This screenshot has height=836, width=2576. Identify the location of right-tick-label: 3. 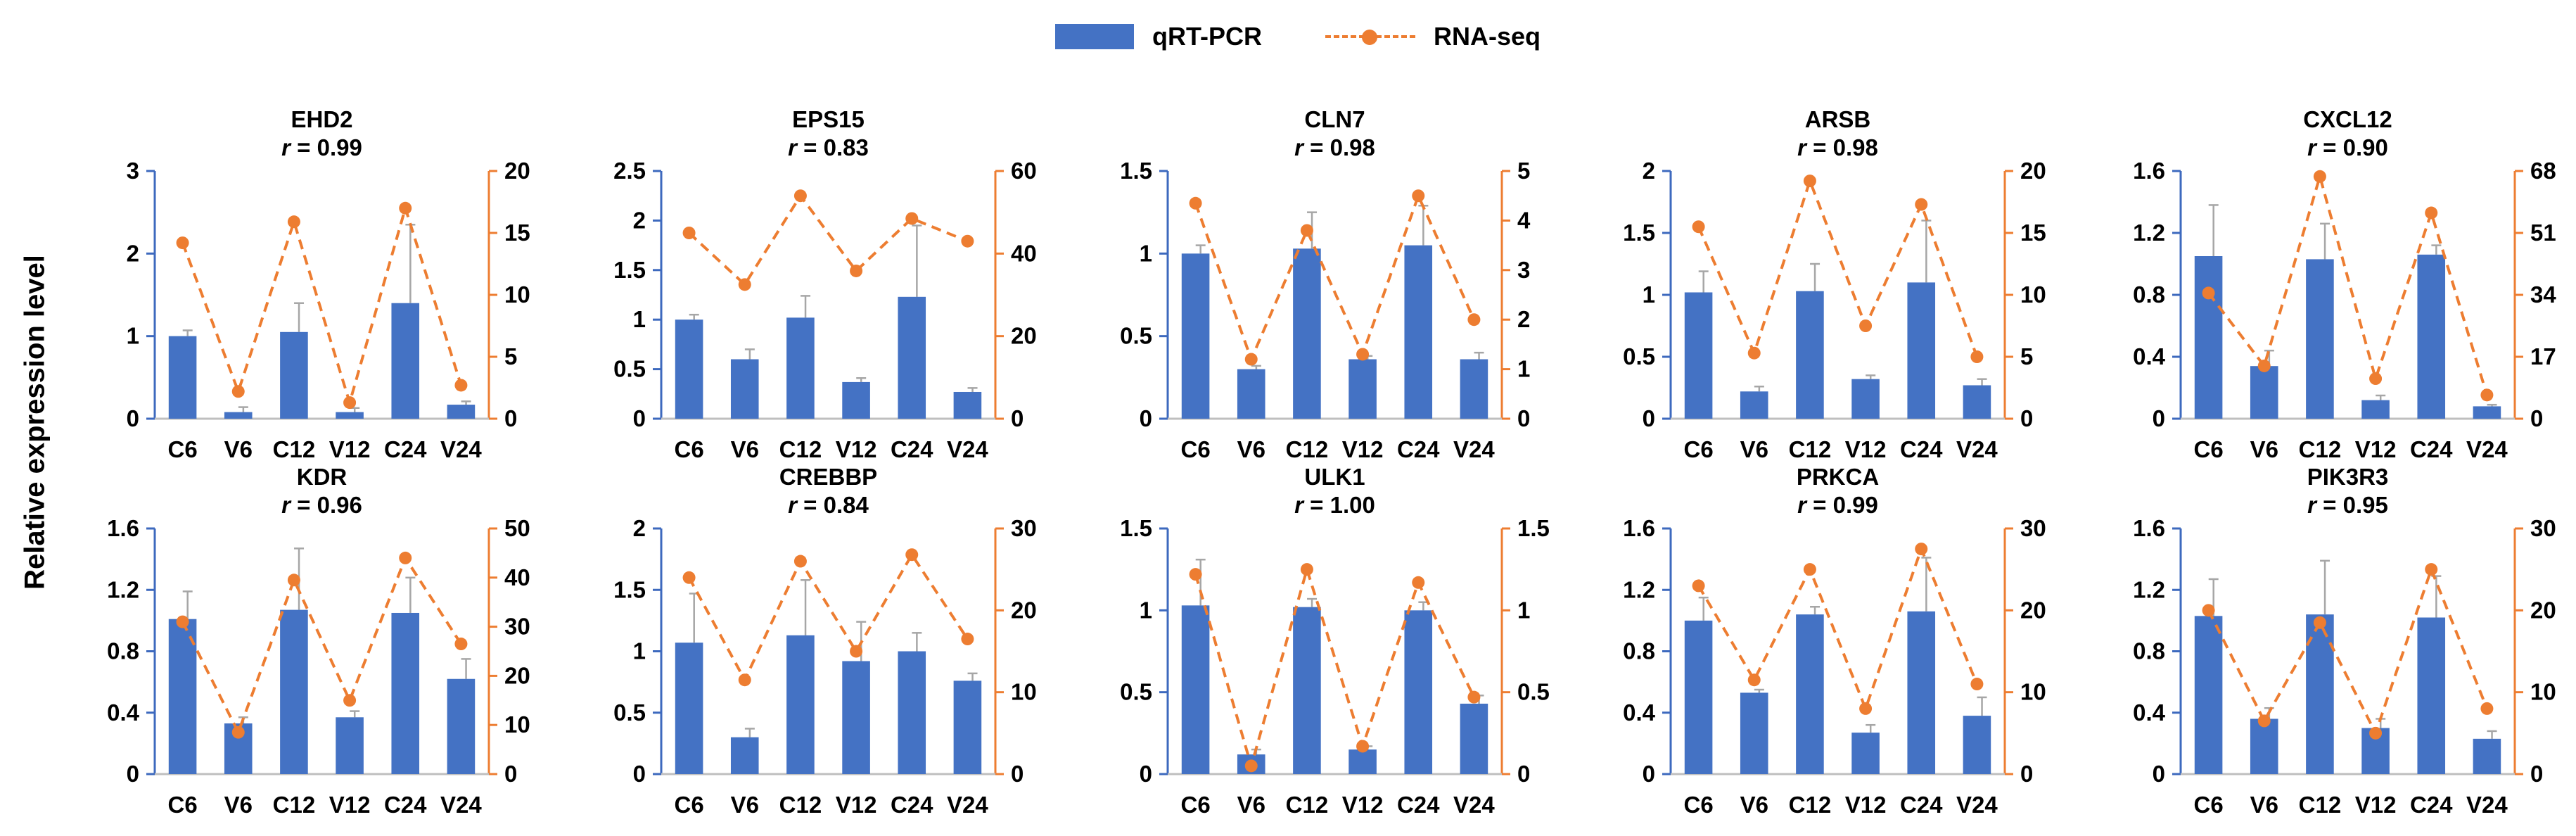
(1523, 270).